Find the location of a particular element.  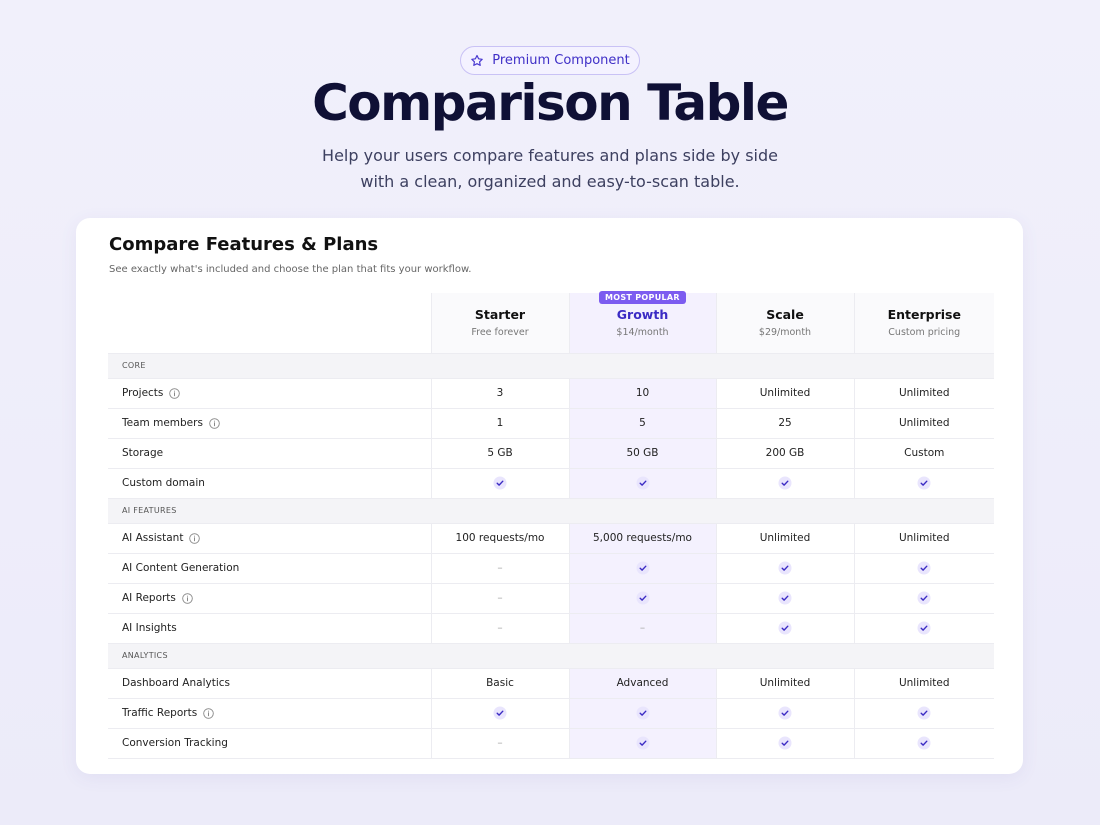

feature-cell: Team members is located at coordinates (269, 423).